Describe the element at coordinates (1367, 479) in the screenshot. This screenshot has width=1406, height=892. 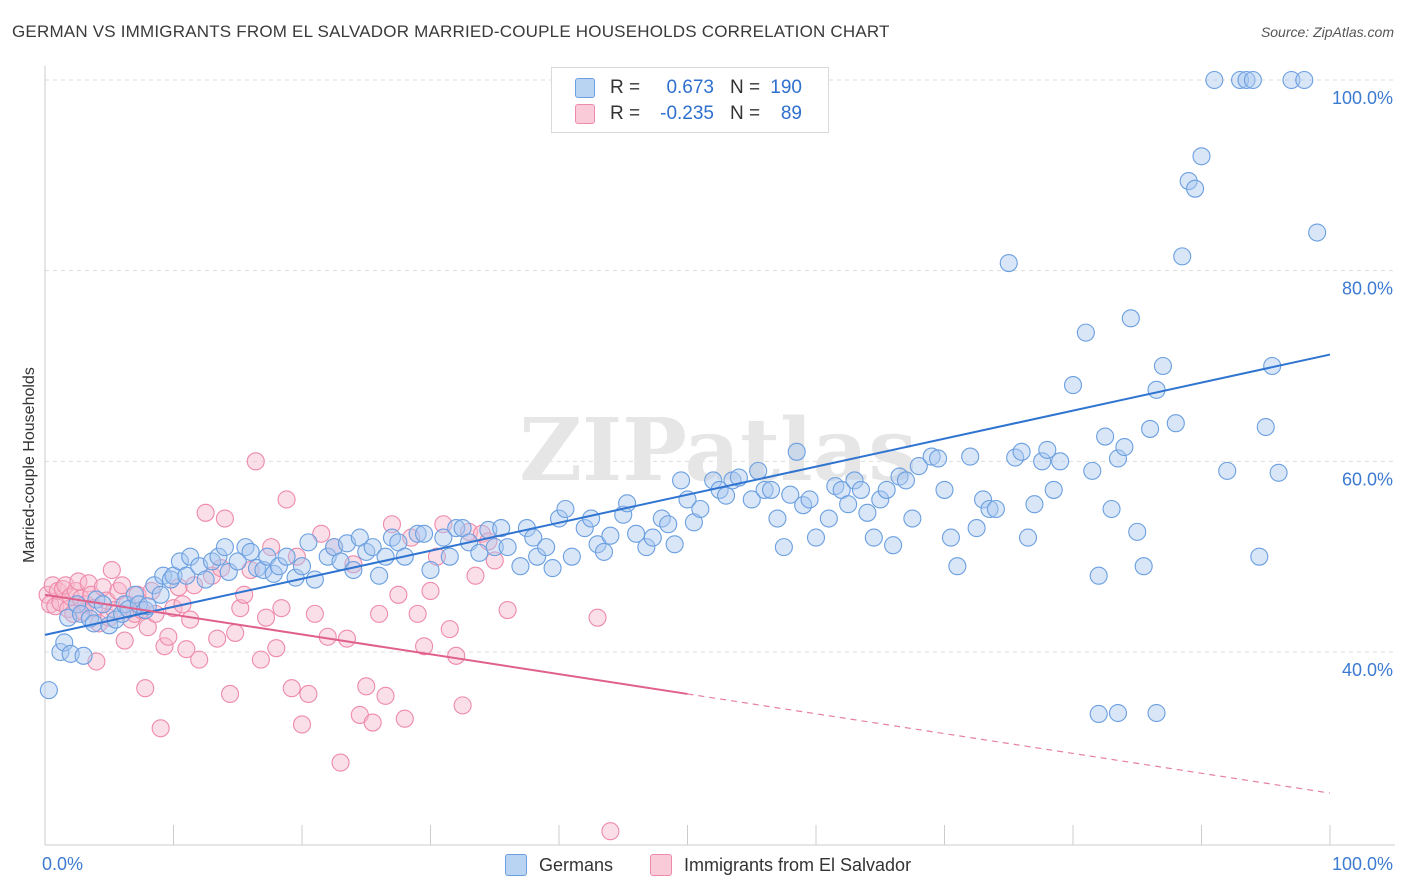
I see `y-tick-label: 60.0%` at that location.